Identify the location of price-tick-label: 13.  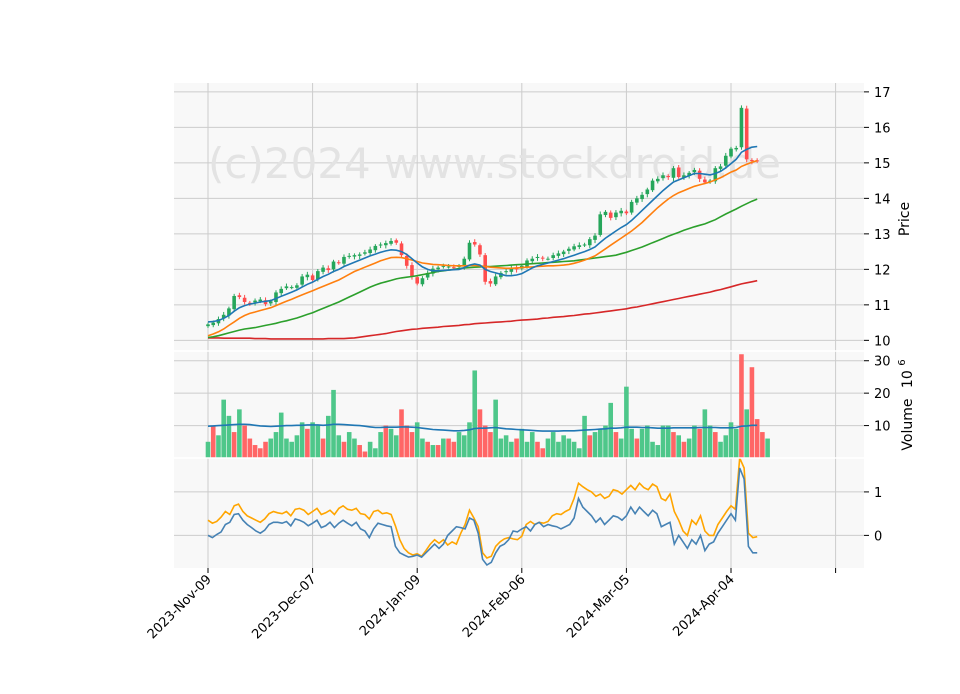
(882, 235).